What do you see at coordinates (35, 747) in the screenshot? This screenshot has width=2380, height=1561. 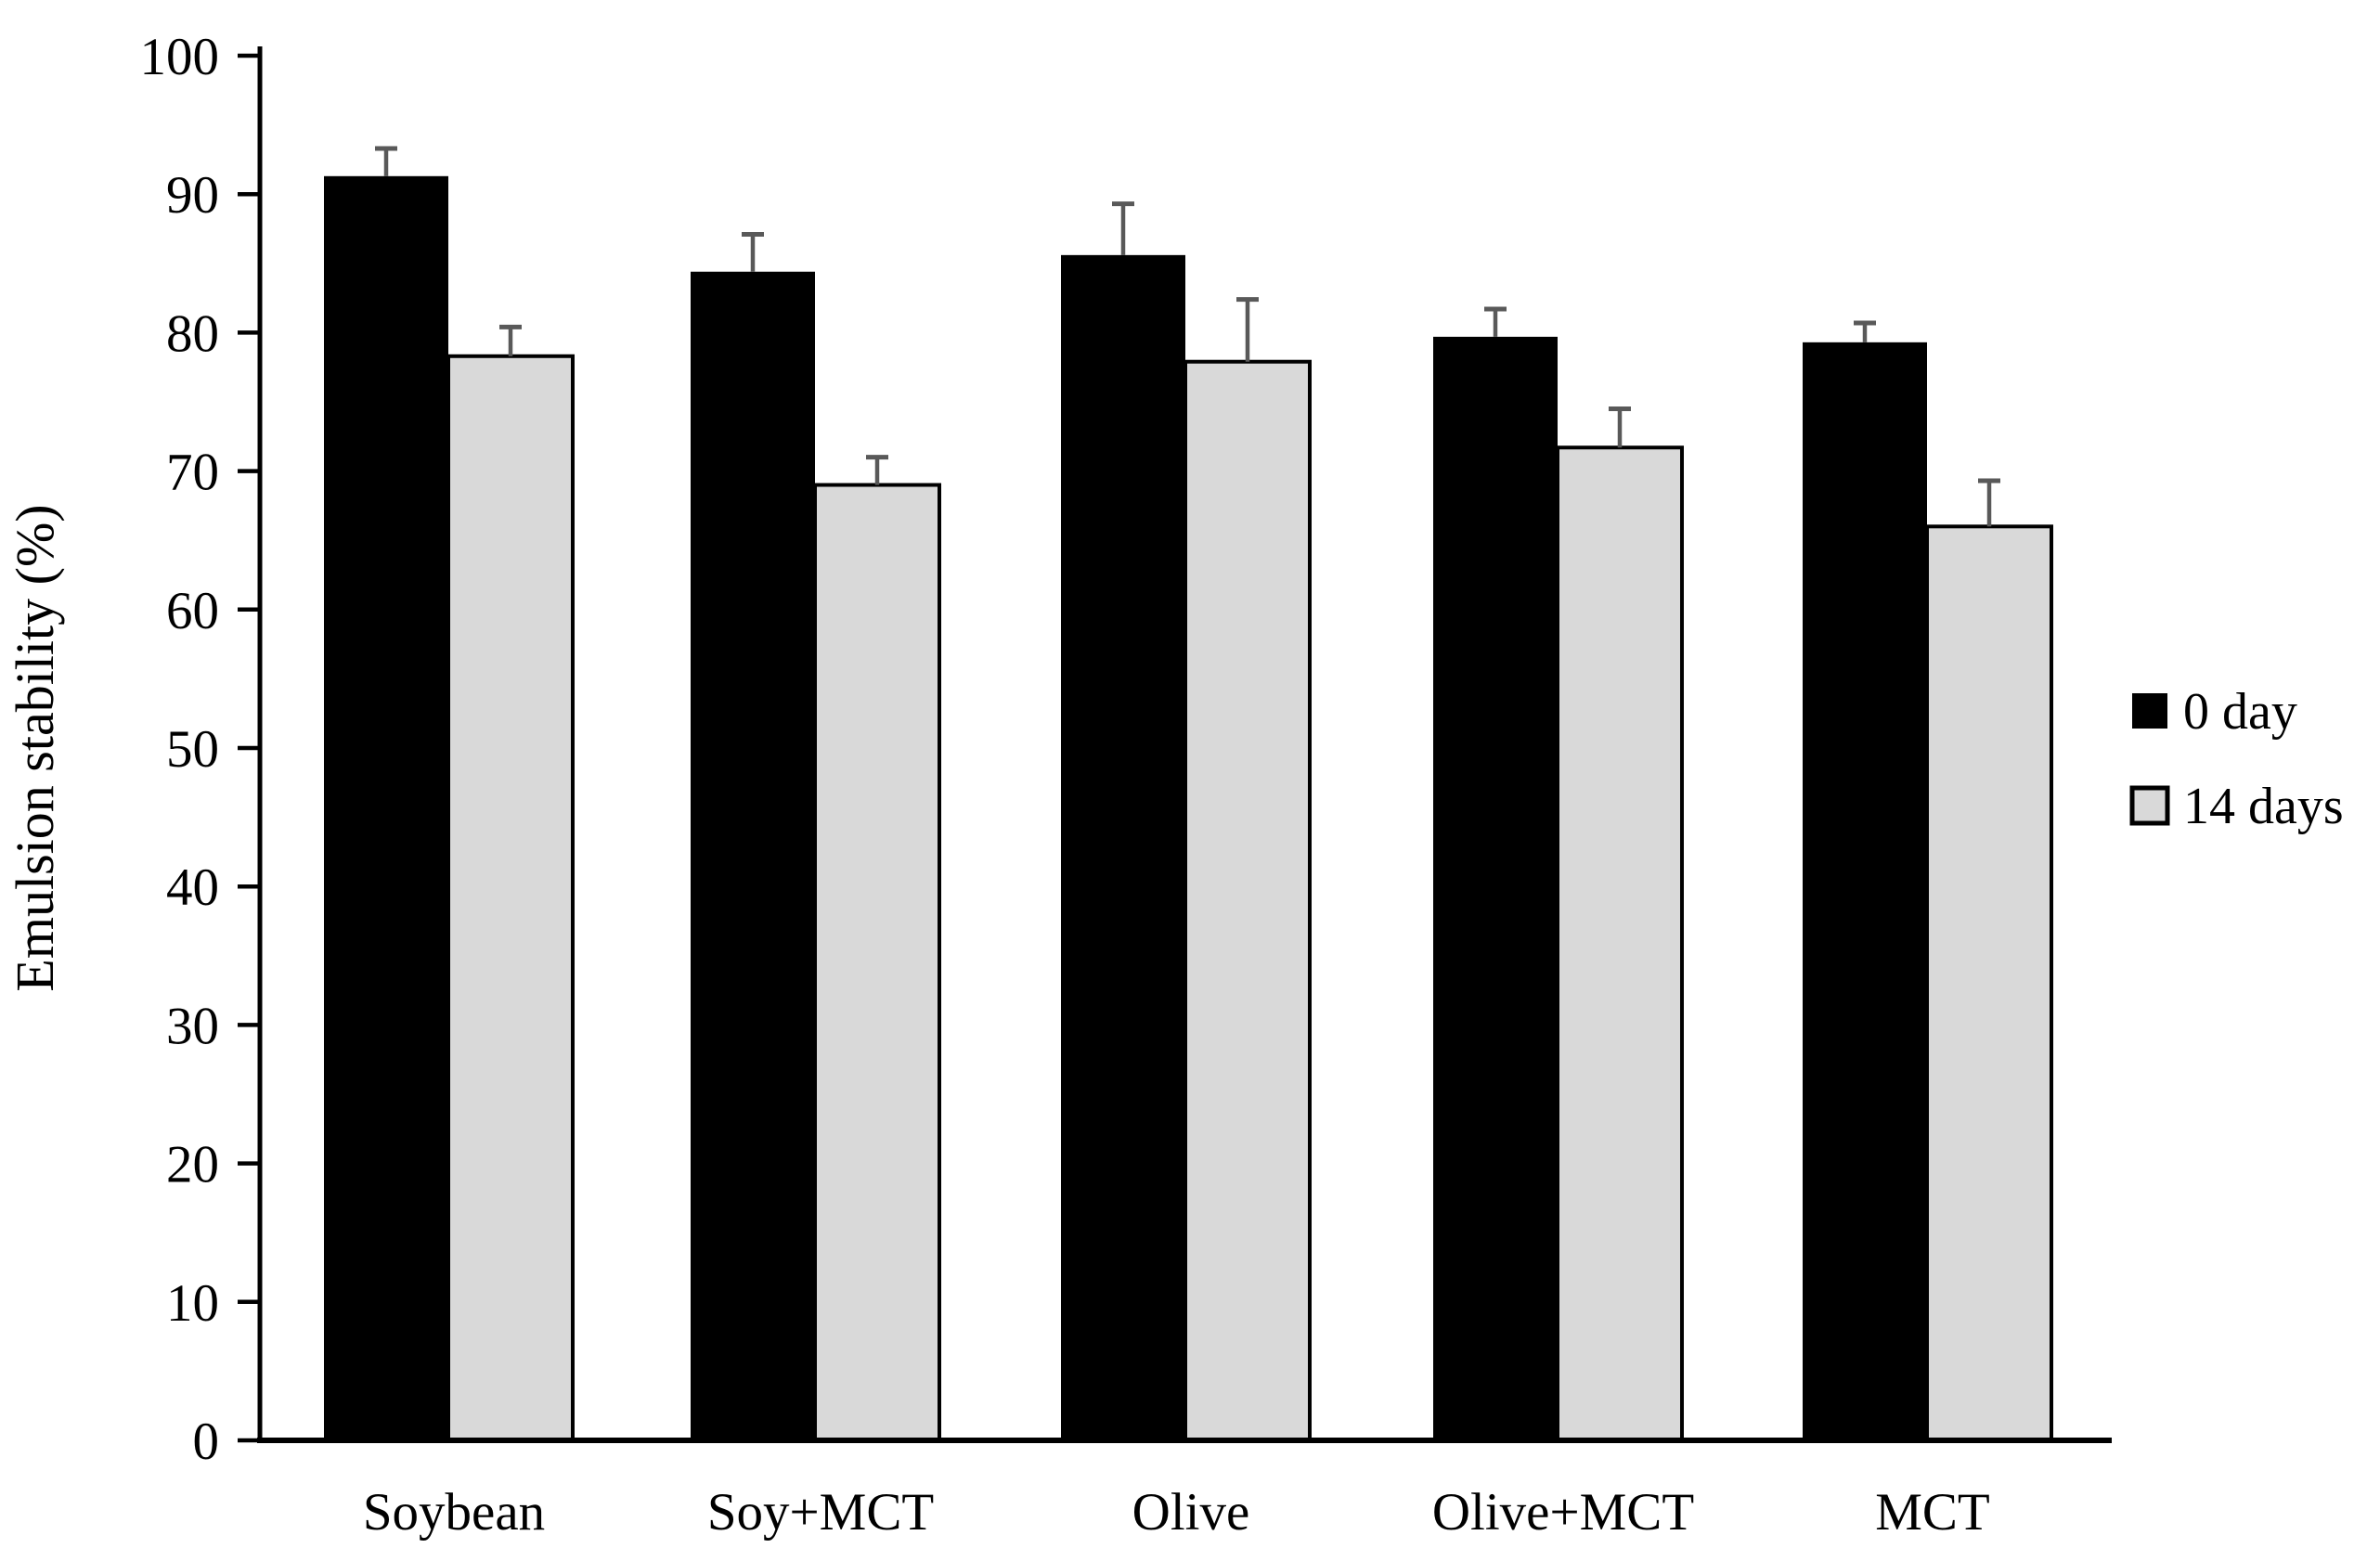 I see `y-axis-title: Emulsion stability (%)` at bounding box center [35, 747].